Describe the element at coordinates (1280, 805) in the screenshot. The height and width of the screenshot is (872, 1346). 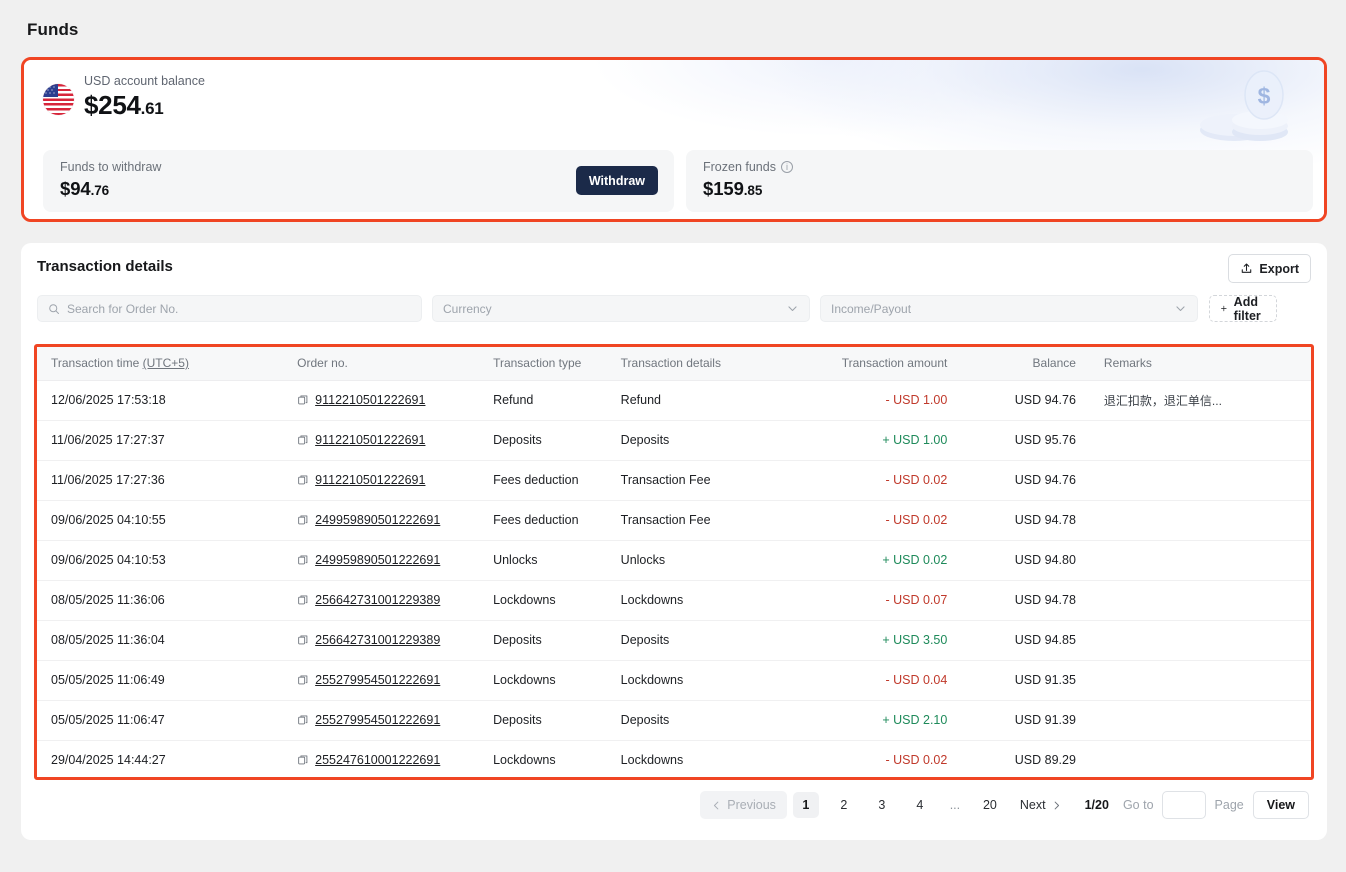
I see `view-button: View` at that location.